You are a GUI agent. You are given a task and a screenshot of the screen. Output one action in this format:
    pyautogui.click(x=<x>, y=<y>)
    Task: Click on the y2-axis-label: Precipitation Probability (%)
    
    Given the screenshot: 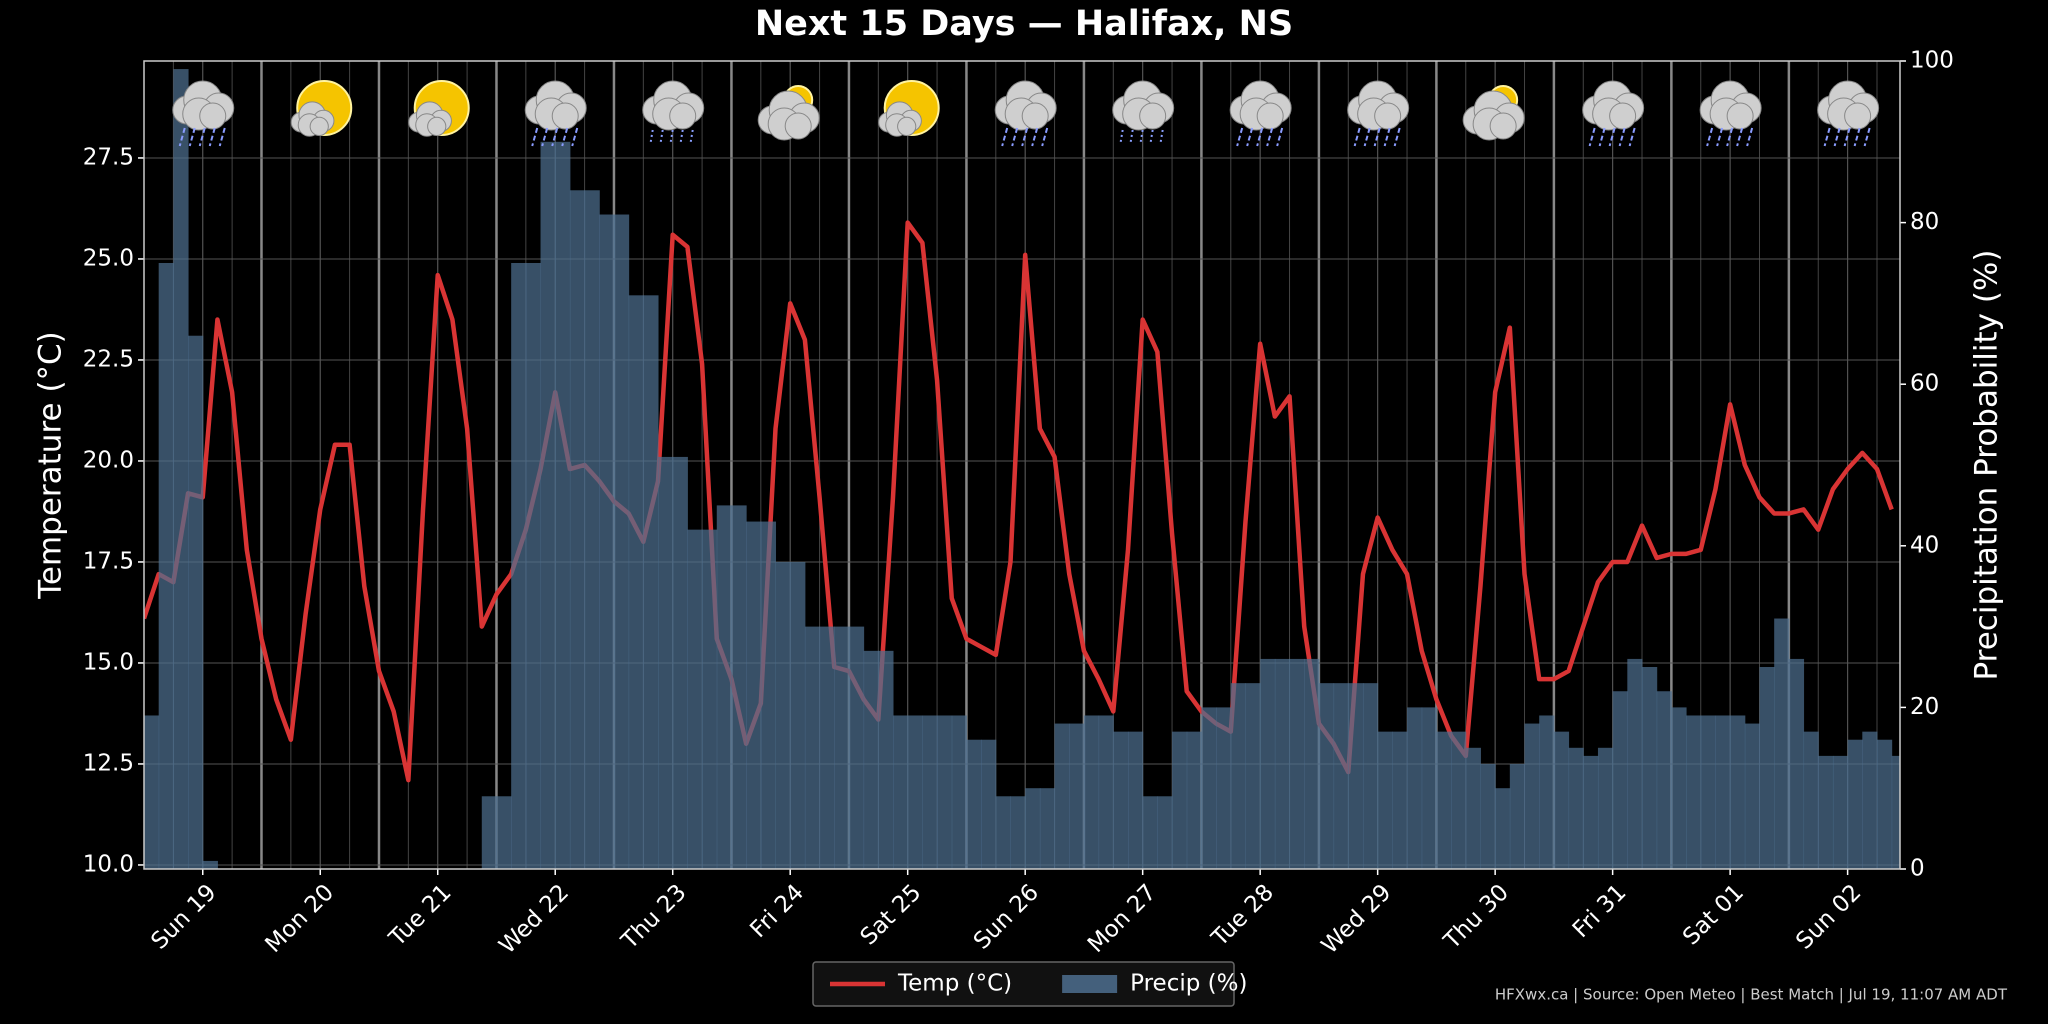 What is the action you would take?
    pyautogui.click(x=1987, y=465)
    